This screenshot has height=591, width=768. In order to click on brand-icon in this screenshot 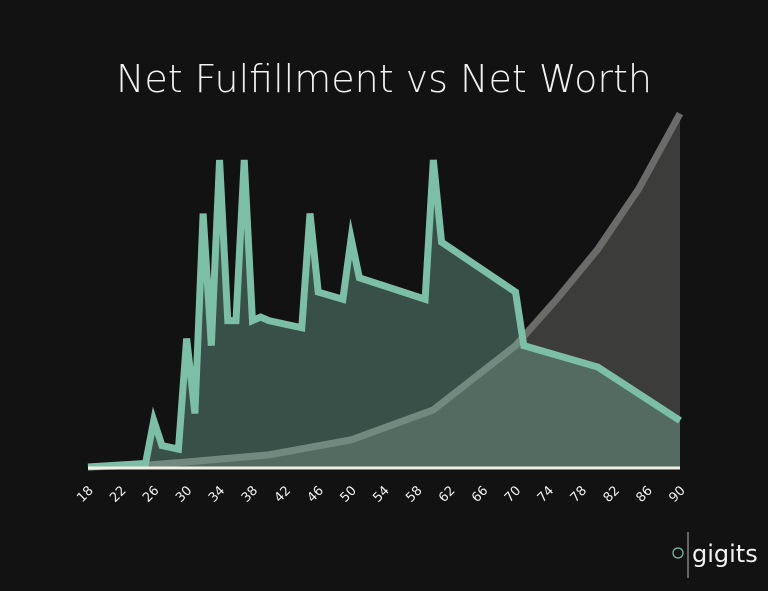, I will do `click(678, 553)`.